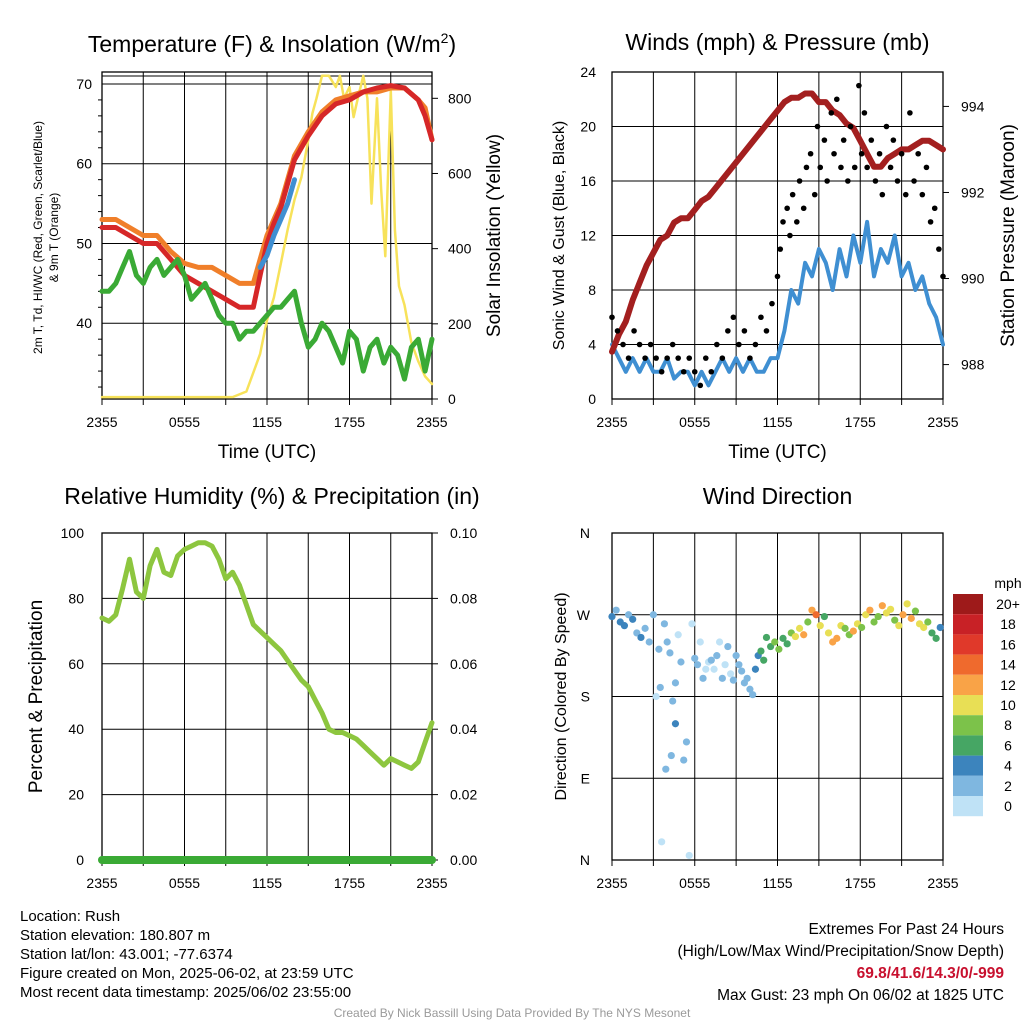 The image size is (1024, 1024). What do you see at coordinates (267, 883) in the screenshot?
I see `rh-x-tick-label: 1155` at bounding box center [267, 883].